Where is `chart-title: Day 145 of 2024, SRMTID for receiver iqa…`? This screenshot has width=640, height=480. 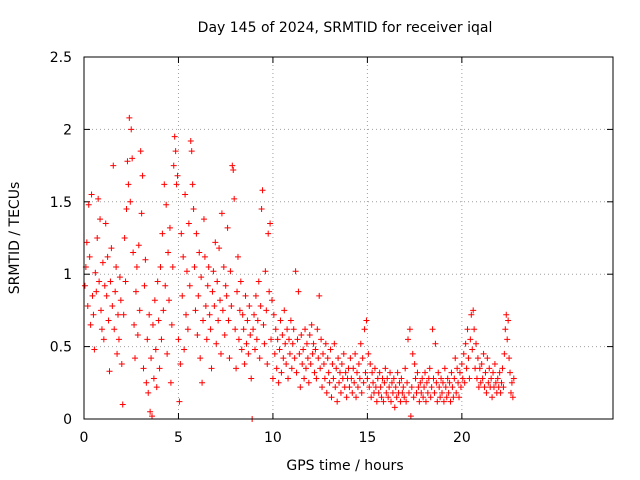
chart-title: Day 145 of 2024, SRMTID for receiver iqa… is located at coordinates (345, 28).